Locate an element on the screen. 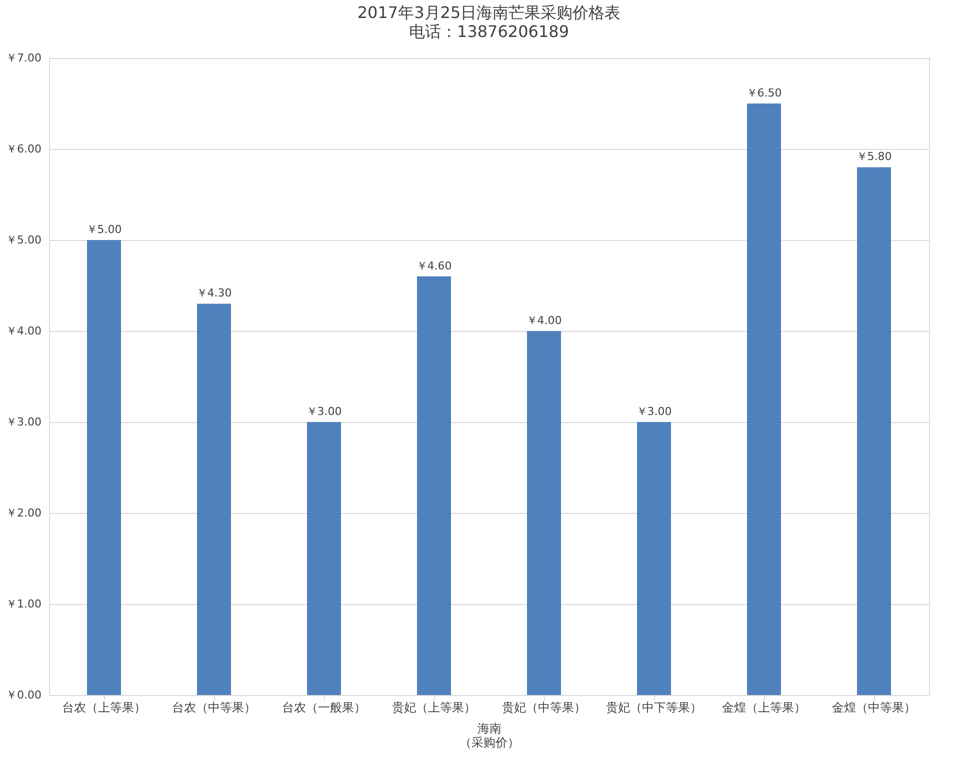 This screenshot has width=972, height=780. x-tick-label: 金煌（上等果） is located at coordinates (764, 707).